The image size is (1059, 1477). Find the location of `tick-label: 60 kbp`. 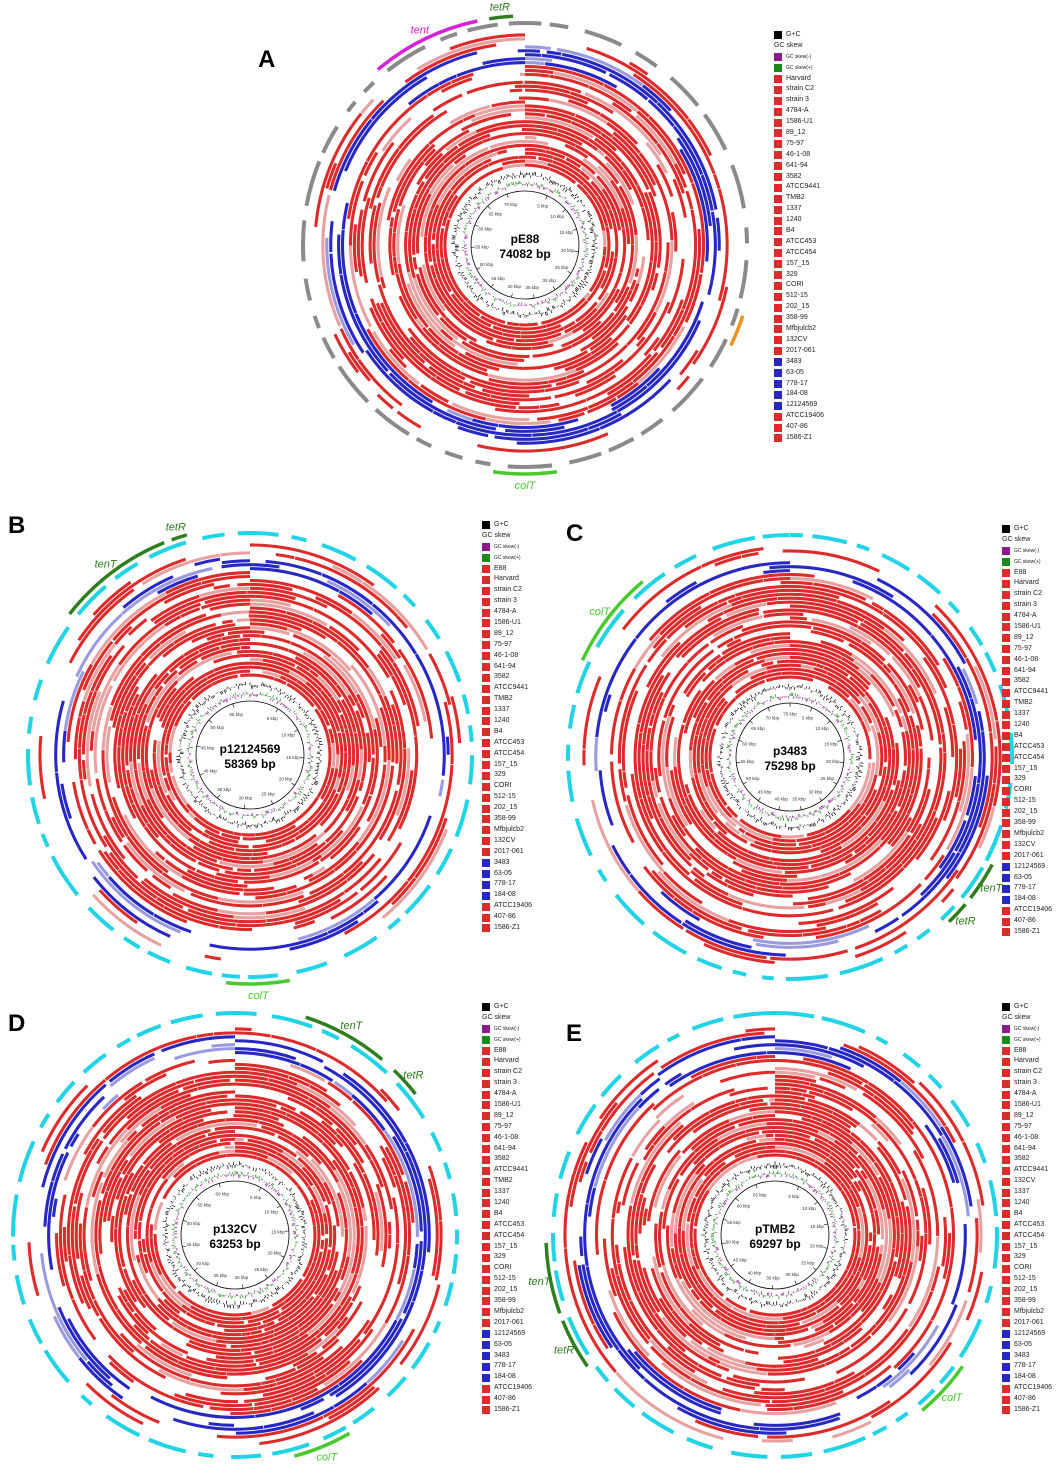

tick-label: 60 kbp is located at coordinates (223, 1194).